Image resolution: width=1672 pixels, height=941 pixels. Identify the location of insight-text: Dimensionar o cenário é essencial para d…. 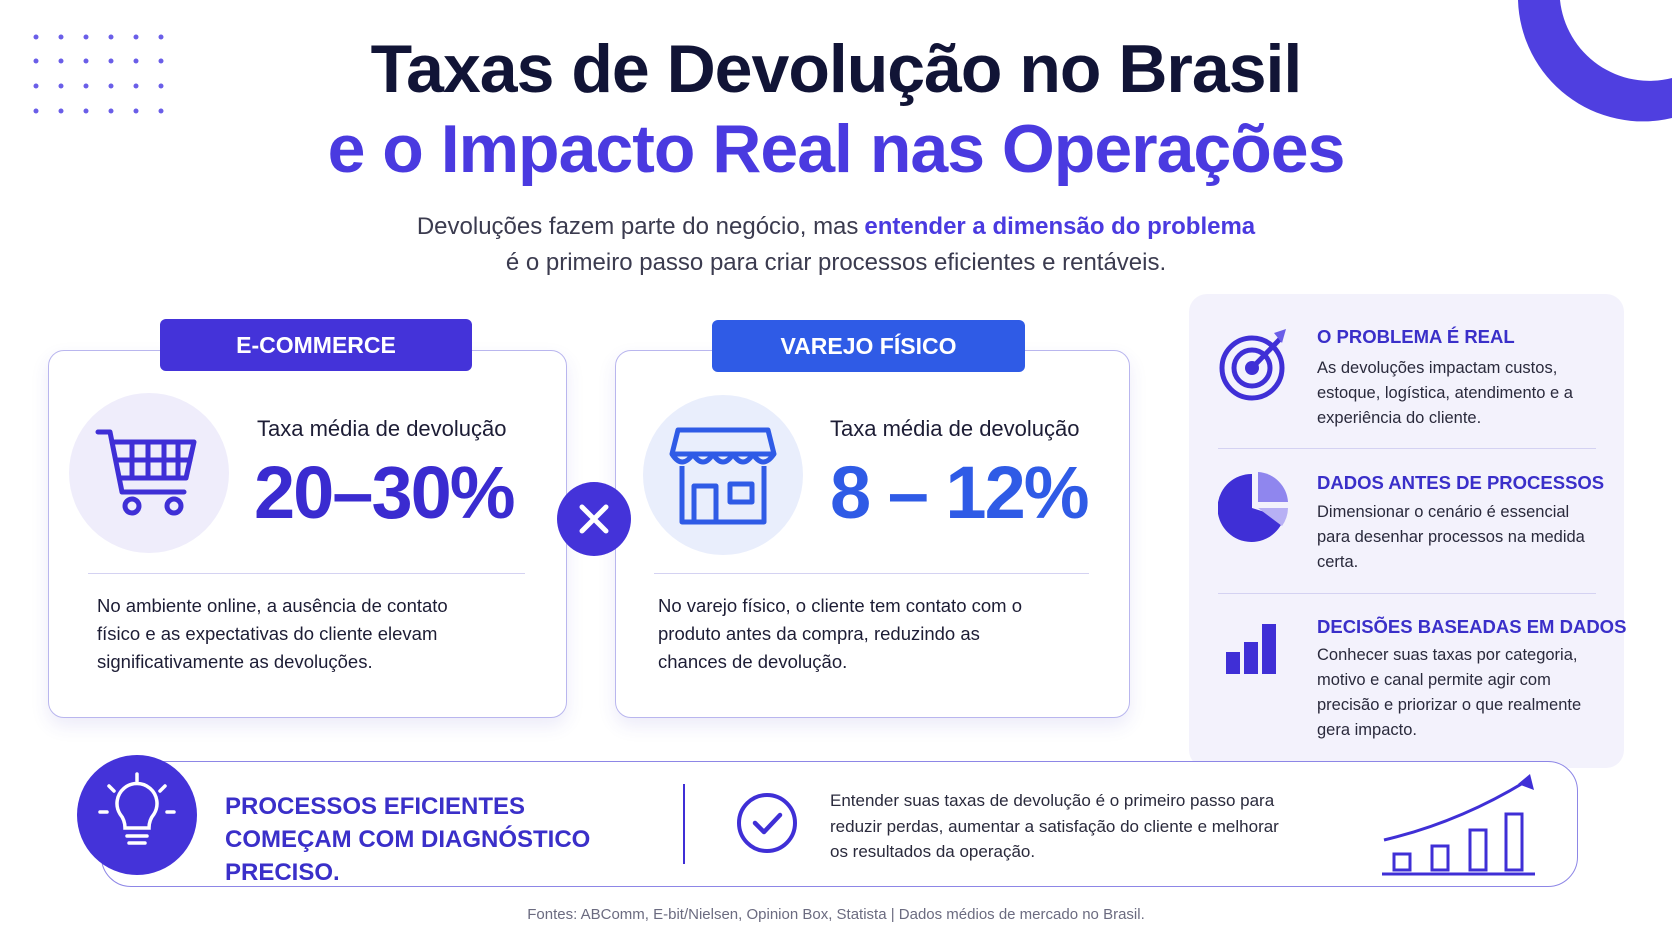
(1451, 537).